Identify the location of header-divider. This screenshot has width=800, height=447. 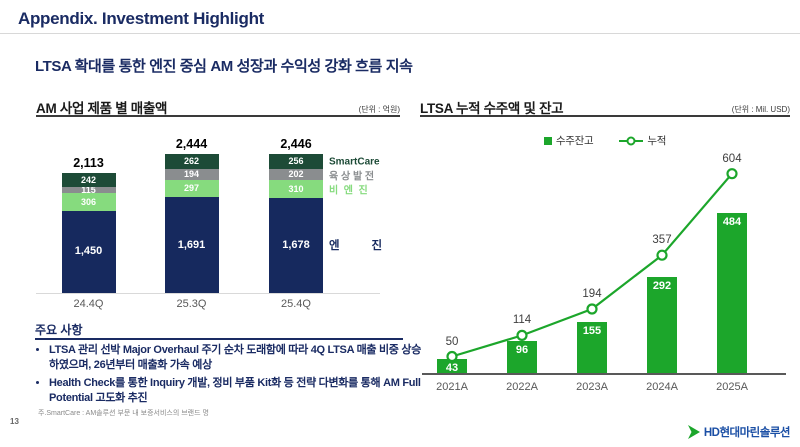
(400, 33).